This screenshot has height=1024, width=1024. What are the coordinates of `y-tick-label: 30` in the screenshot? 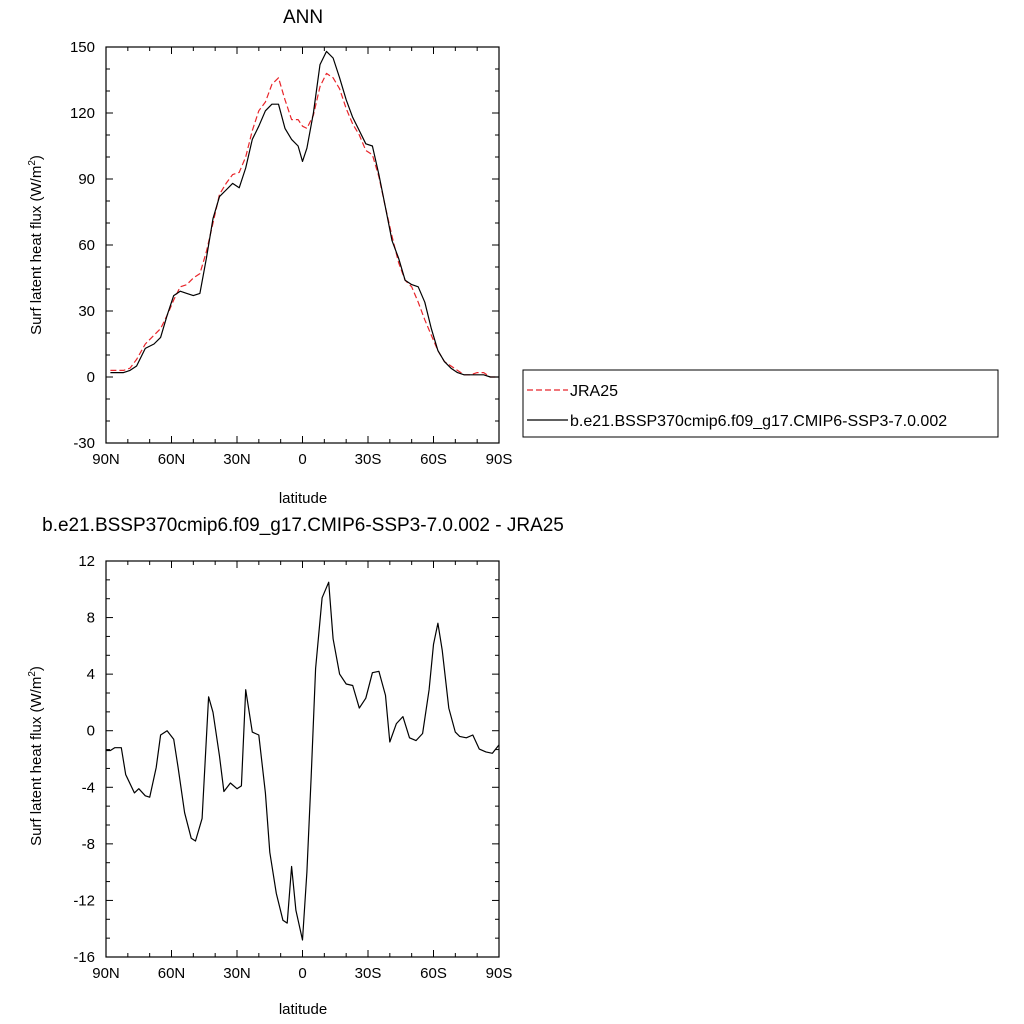 It's located at (86, 311).